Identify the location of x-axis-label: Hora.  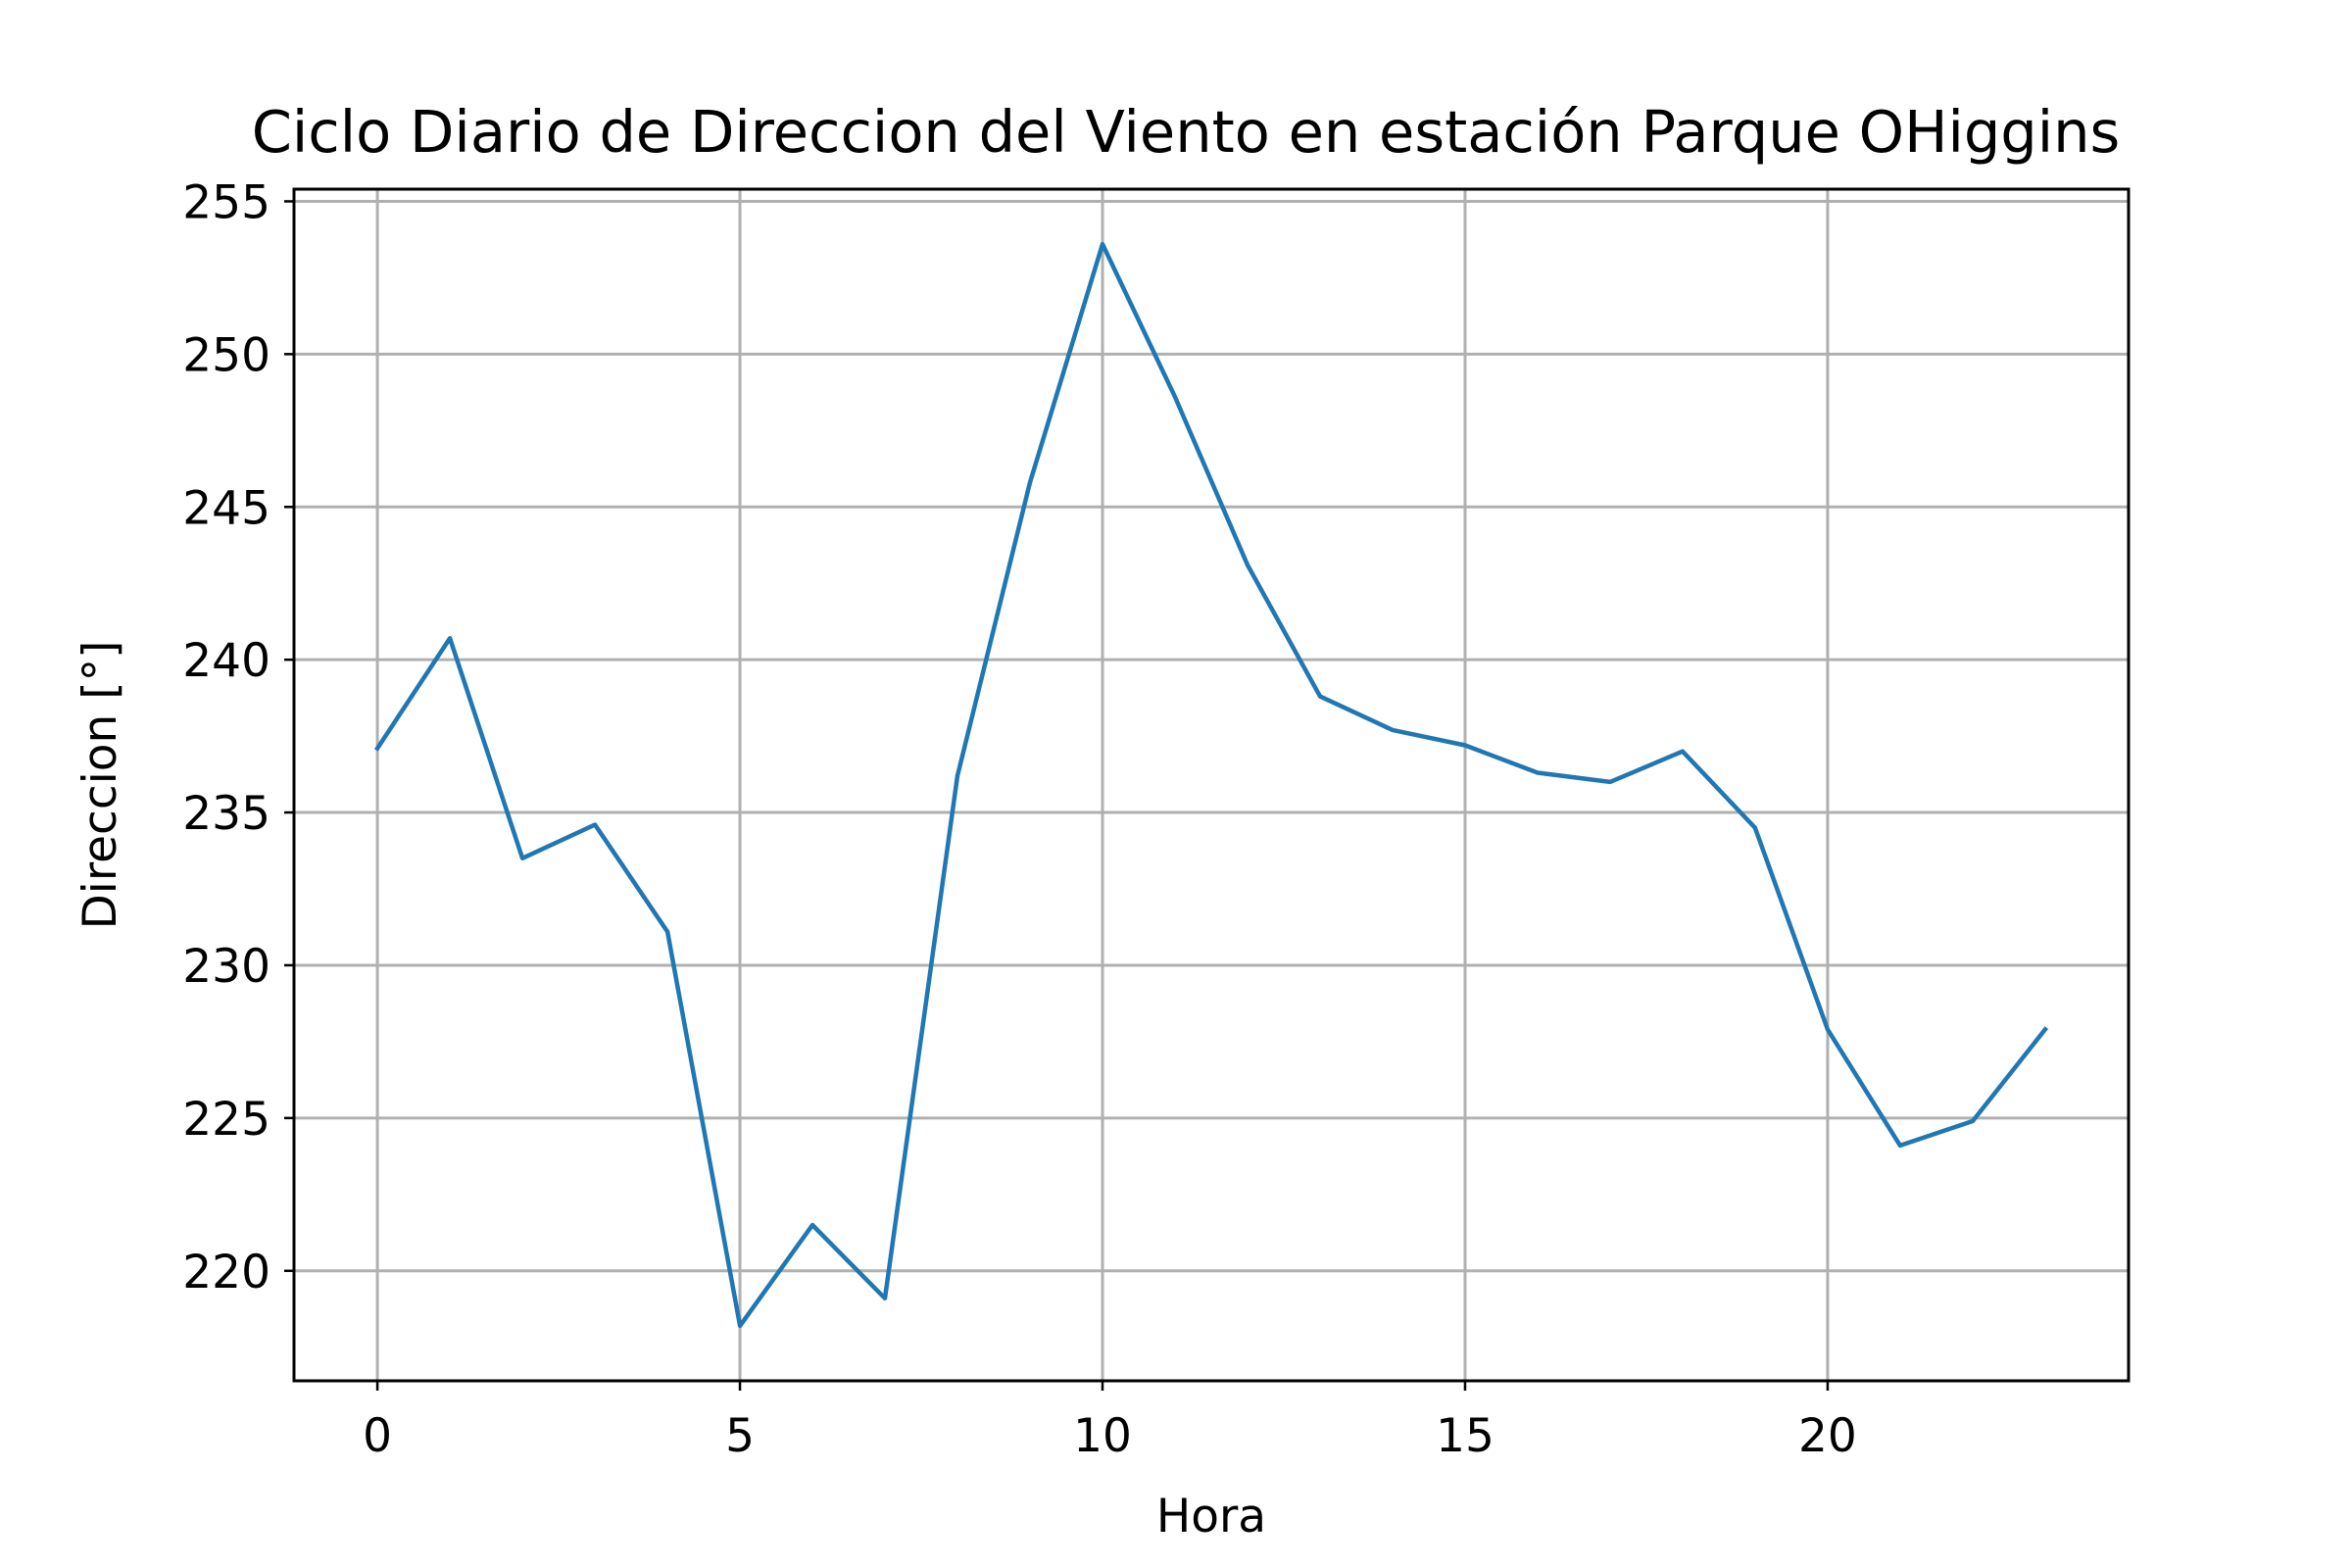
(1211, 1517).